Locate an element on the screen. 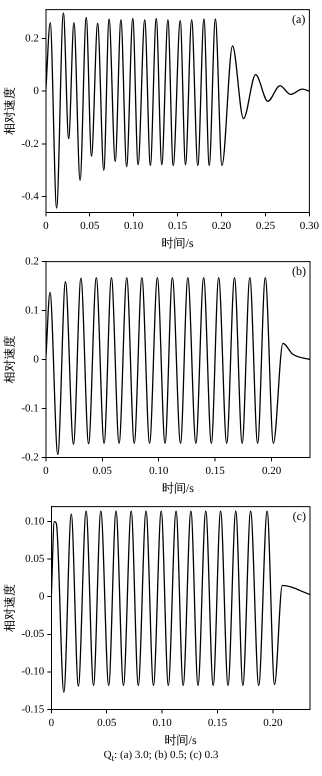 The image size is (322, 776). x-tick-label: 0.25 is located at coordinates (266, 226).